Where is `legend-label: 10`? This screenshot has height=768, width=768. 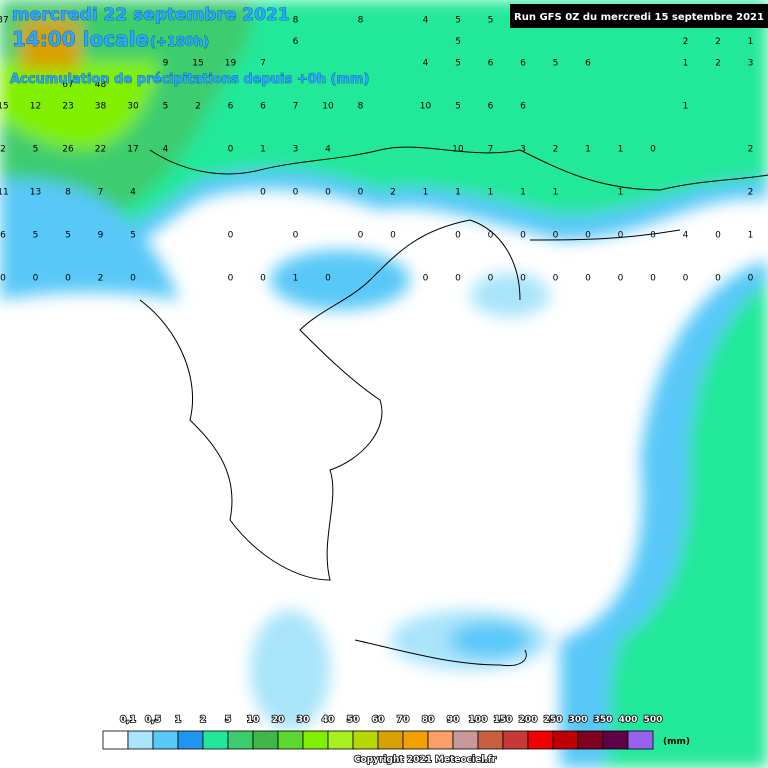 legend-label: 10 is located at coordinates (253, 720).